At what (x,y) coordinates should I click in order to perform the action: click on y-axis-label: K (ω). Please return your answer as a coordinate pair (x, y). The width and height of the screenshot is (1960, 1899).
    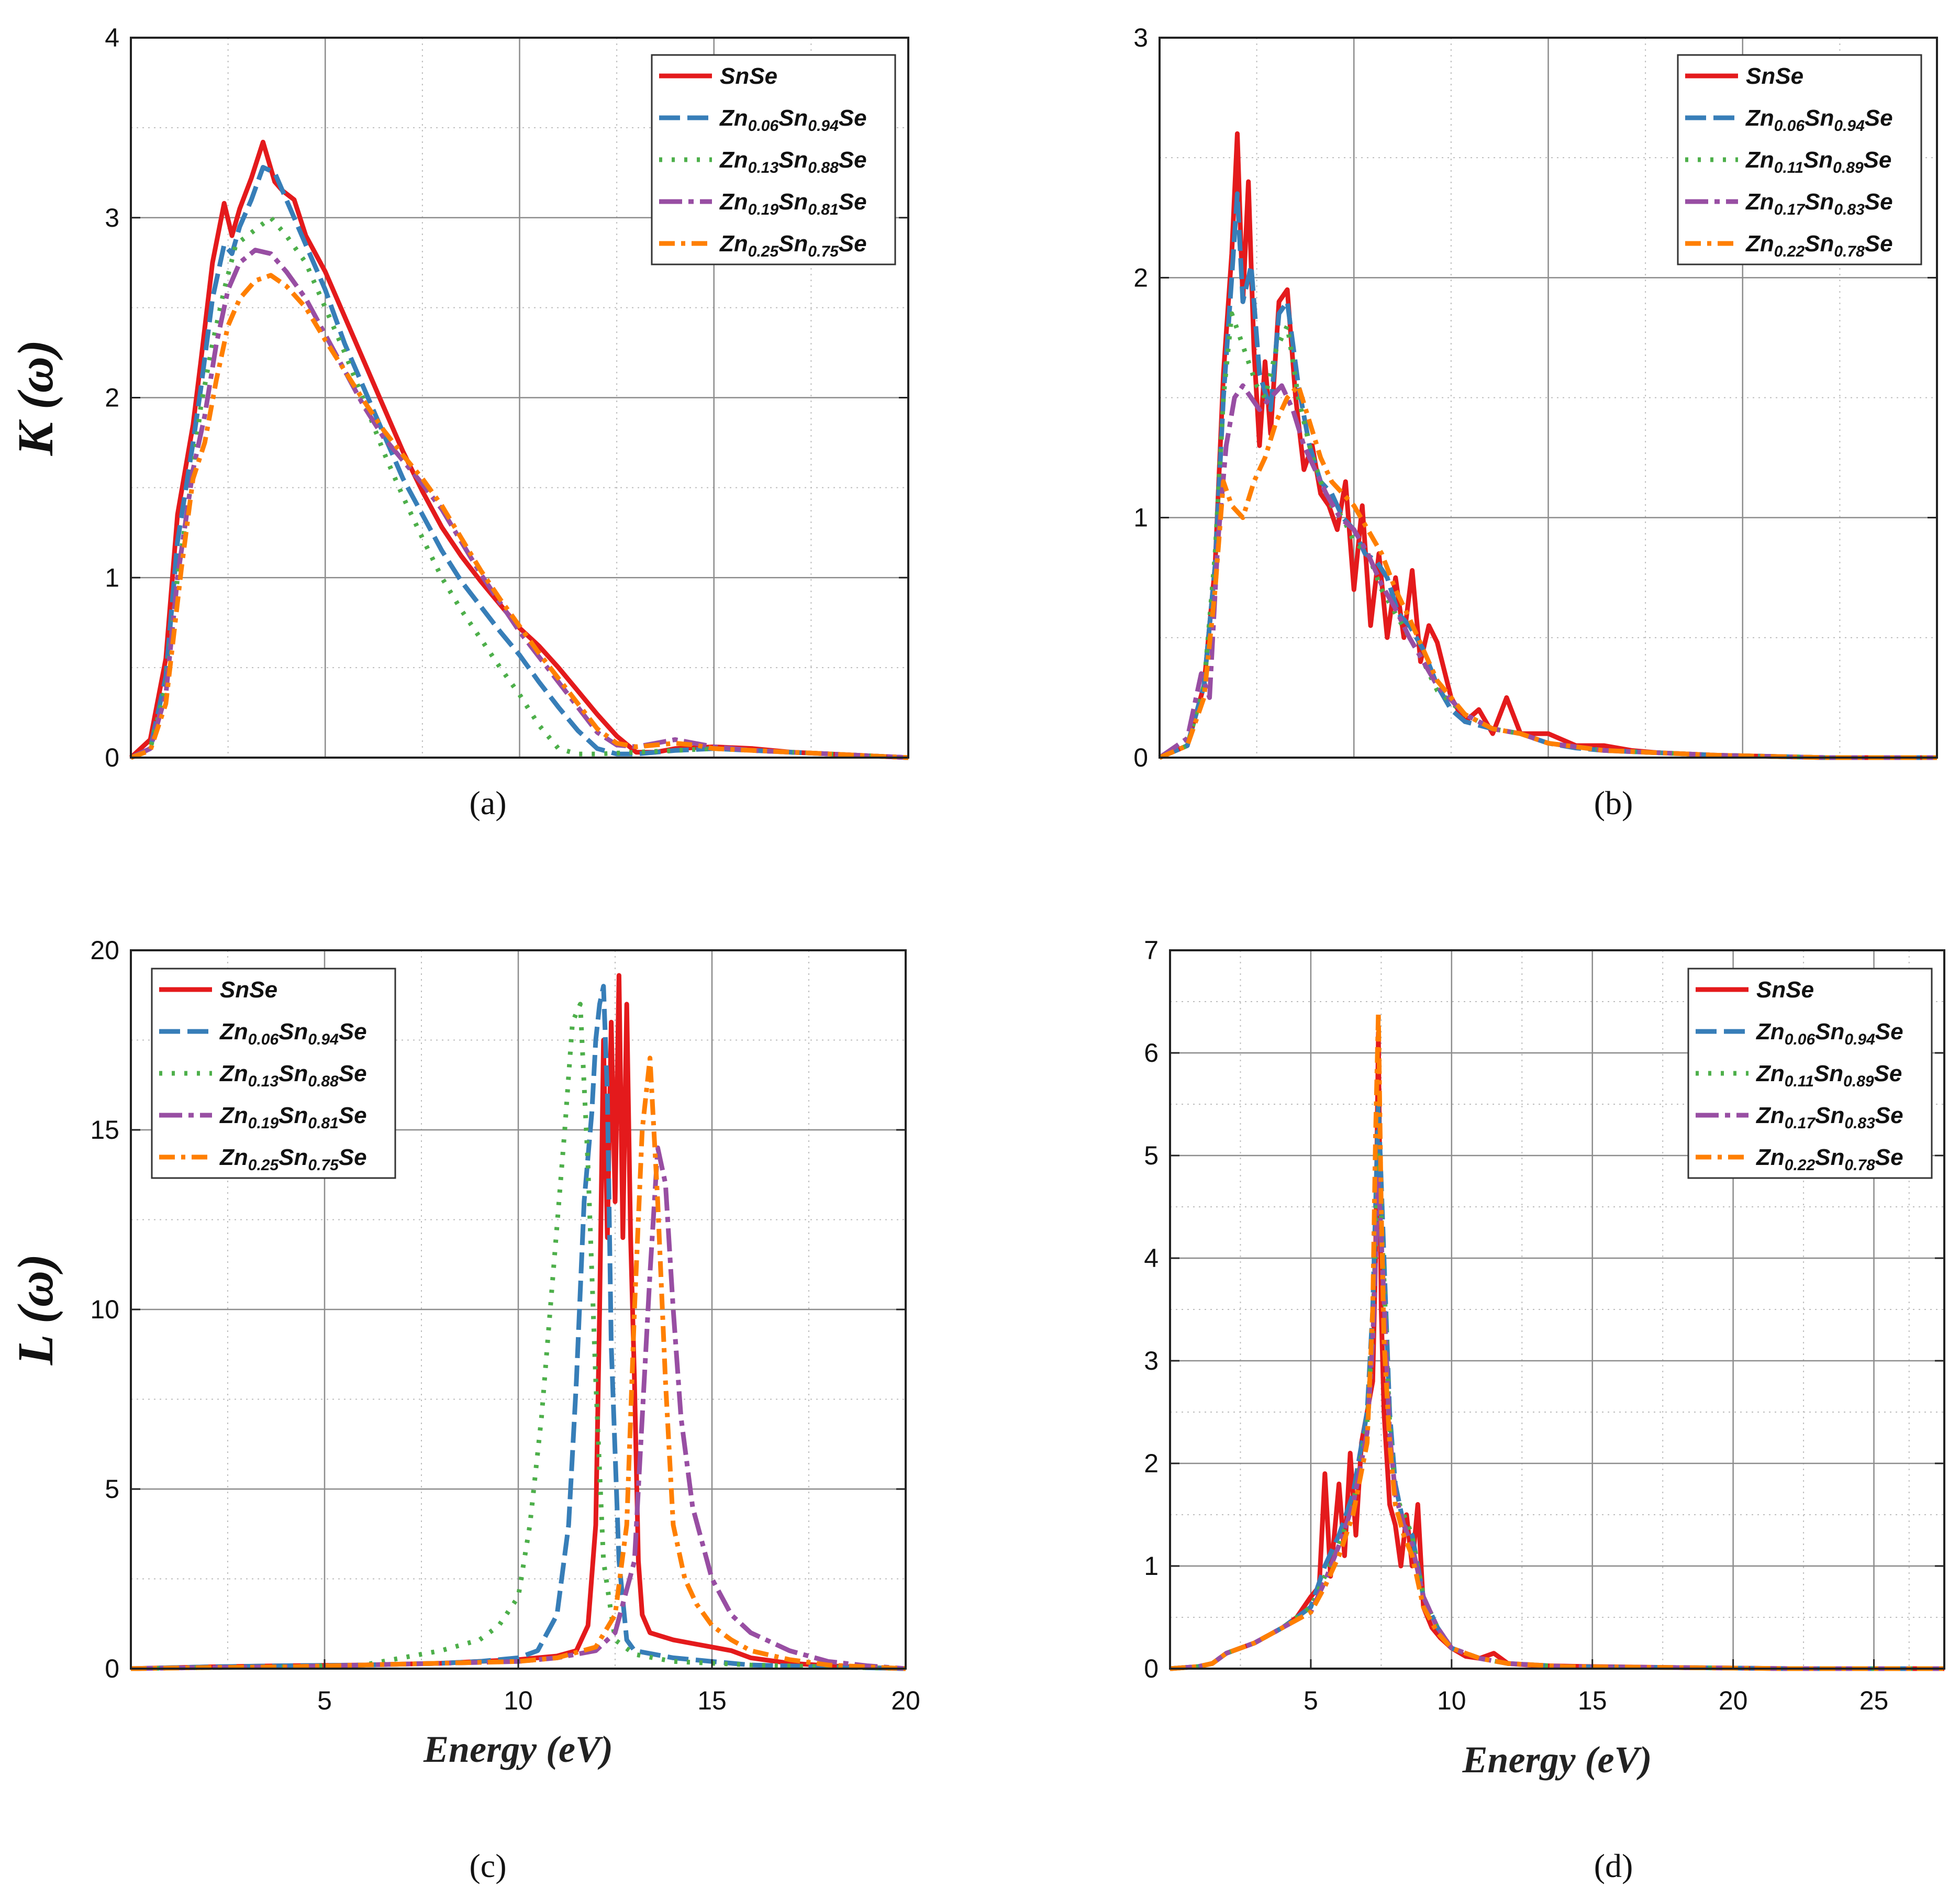
    Looking at the image, I should click on (35, 398).